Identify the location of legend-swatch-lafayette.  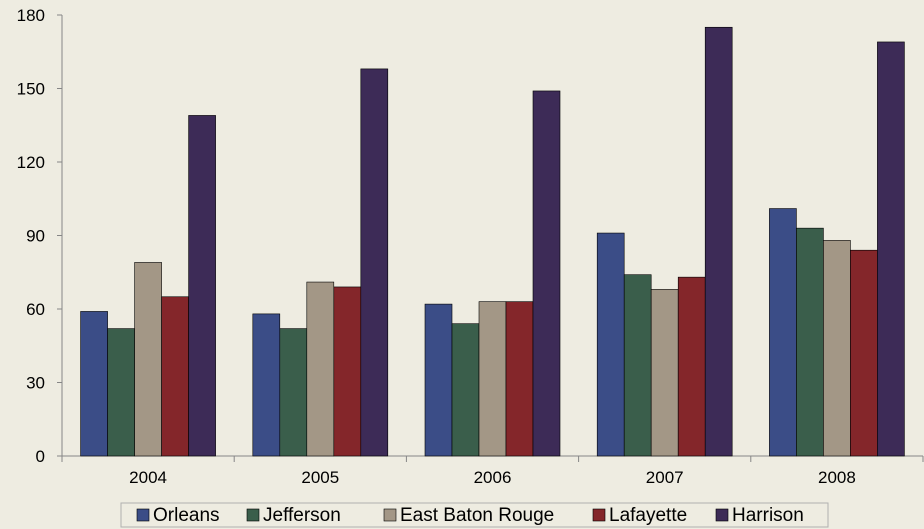
(599, 515).